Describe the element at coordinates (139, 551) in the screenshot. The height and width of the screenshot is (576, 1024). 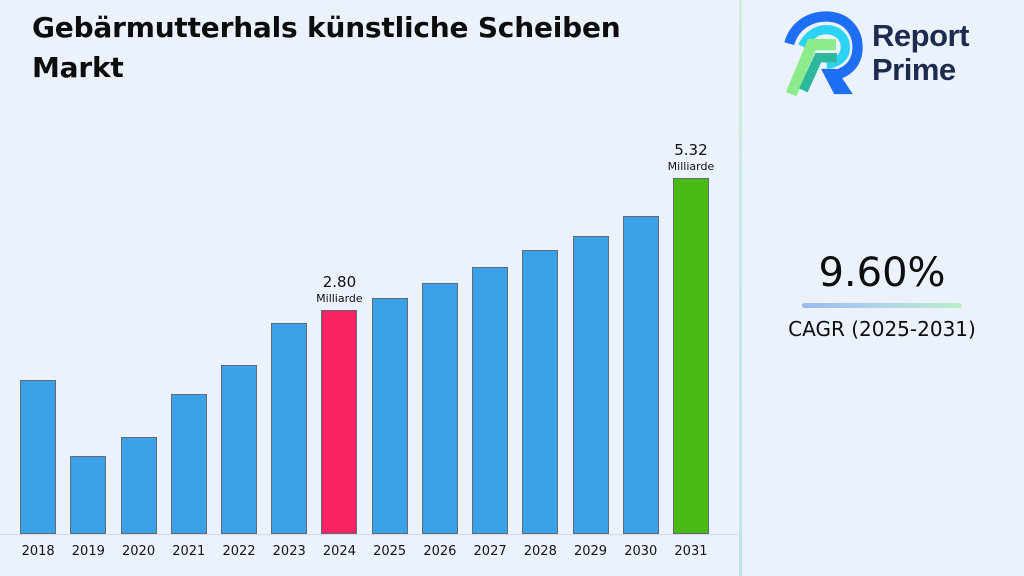
I see `year-label-2020: 2020` at that location.